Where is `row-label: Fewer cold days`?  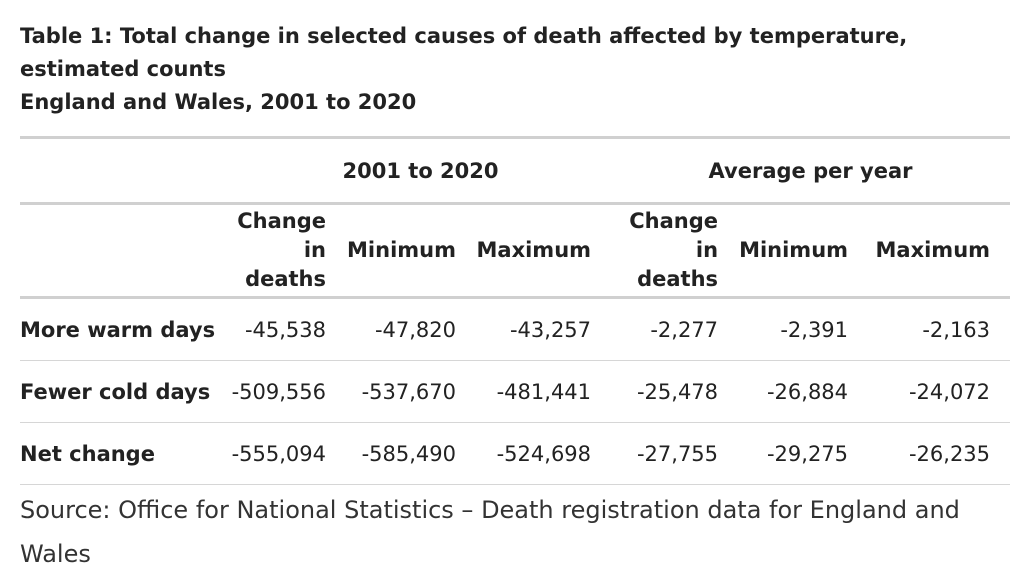
row-label: Fewer cold days is located at coordinates (125, 391).